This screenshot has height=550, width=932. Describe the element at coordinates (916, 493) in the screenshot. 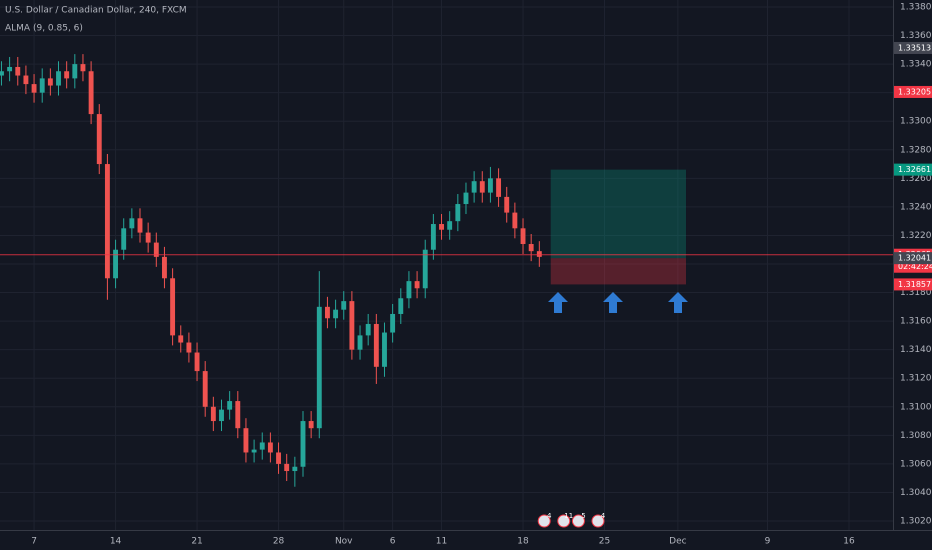

I see `y-tick-label: 1.30400` at that location.